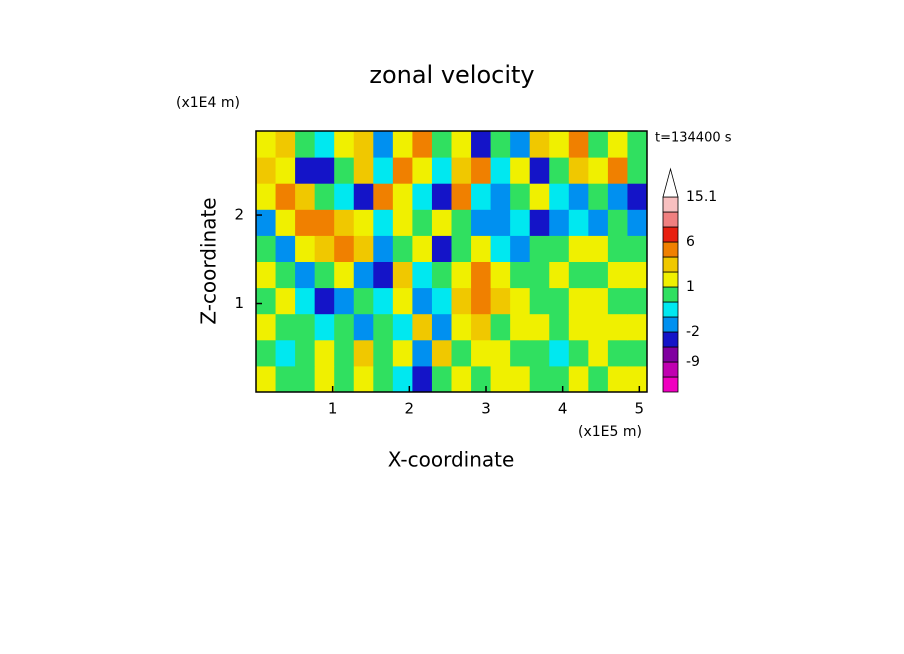 Image resolution: width=904 pixels, height=654 pixels. I want to click on y-axis-label: Z-coordinate, so click(209, 260).